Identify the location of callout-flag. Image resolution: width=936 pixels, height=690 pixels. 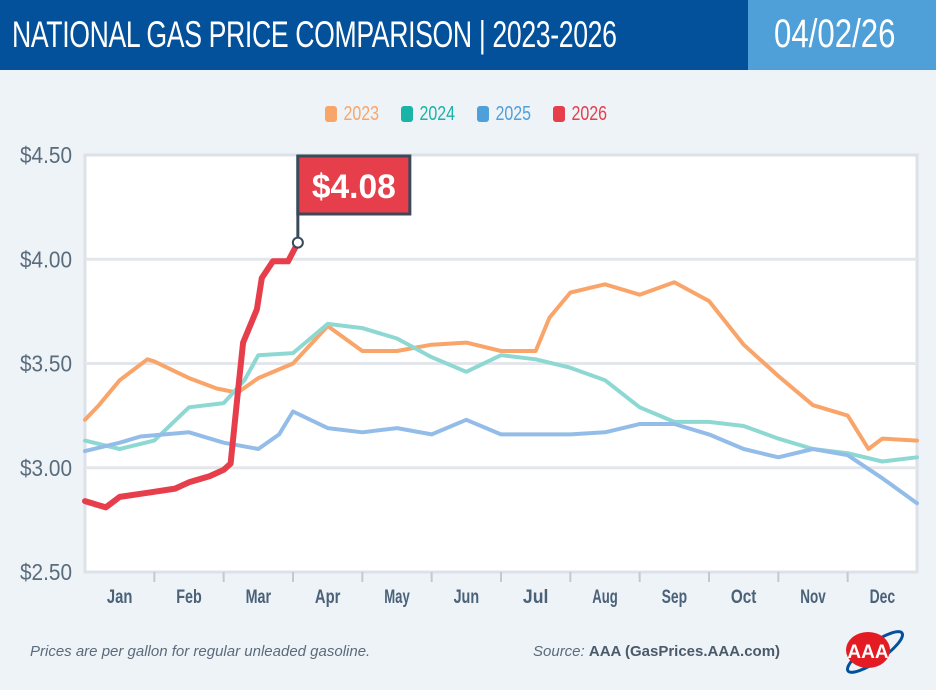
(354, 185).